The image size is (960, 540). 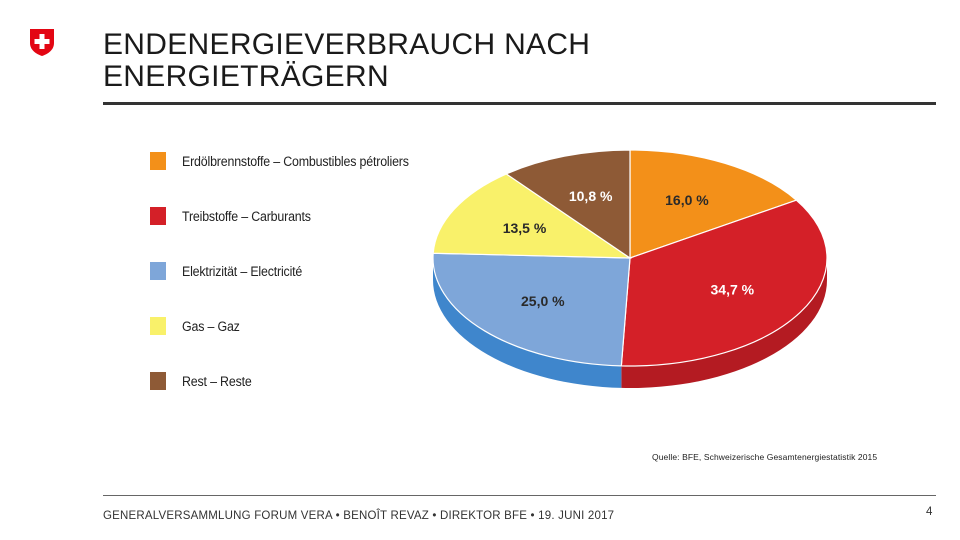 I want to click on pie-slice-electricity, so click(x=531, y=309).